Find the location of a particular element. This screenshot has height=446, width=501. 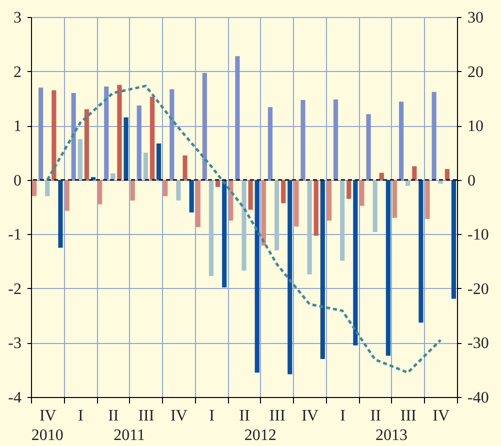

y-tick-label: -3 is located at coordinates (15, 343).